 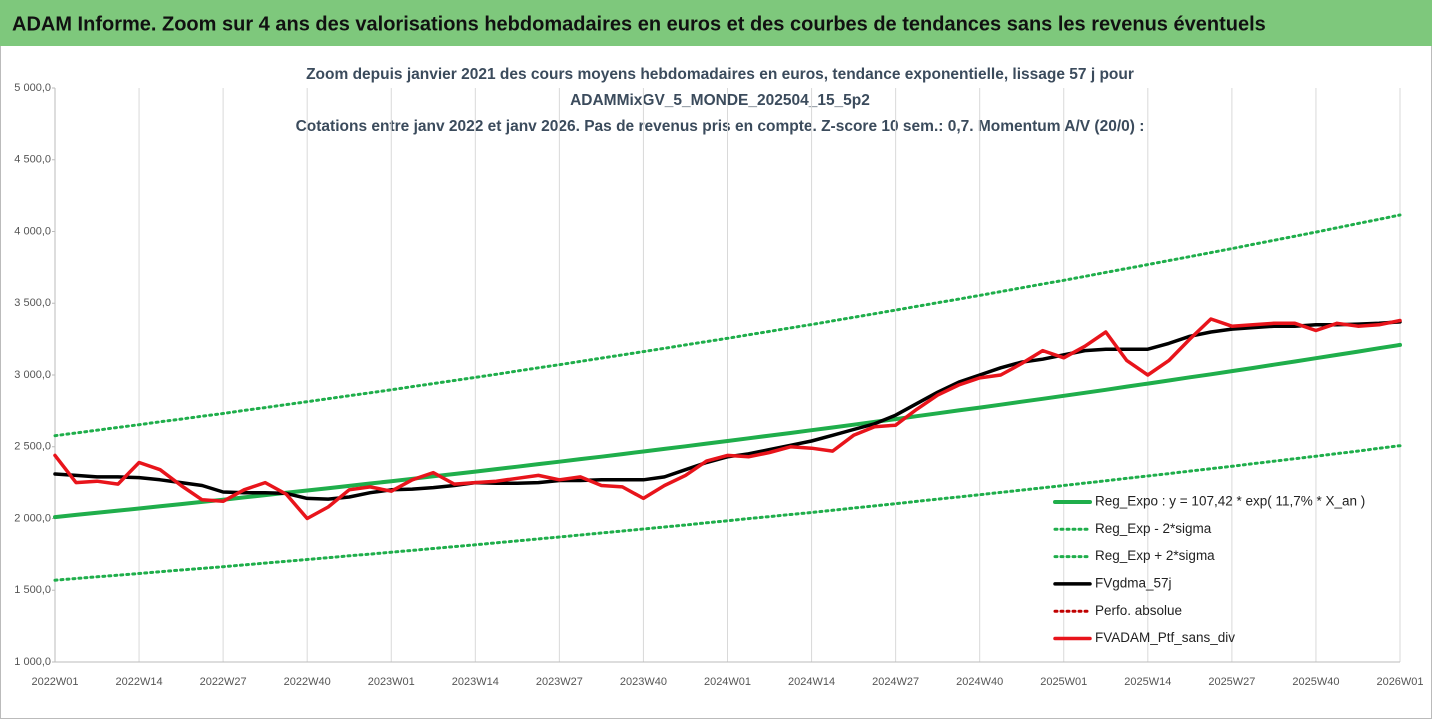 I want to click on x-tick-label: 2024W27, so click(x=895, y=682).